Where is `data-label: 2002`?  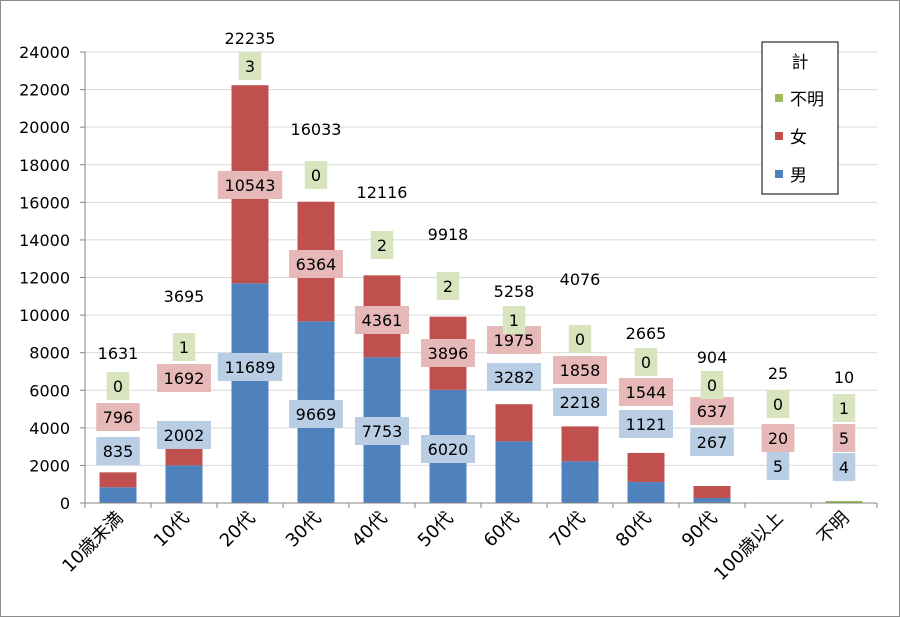
data-label: 2002 is located at coordinates (184, 435).